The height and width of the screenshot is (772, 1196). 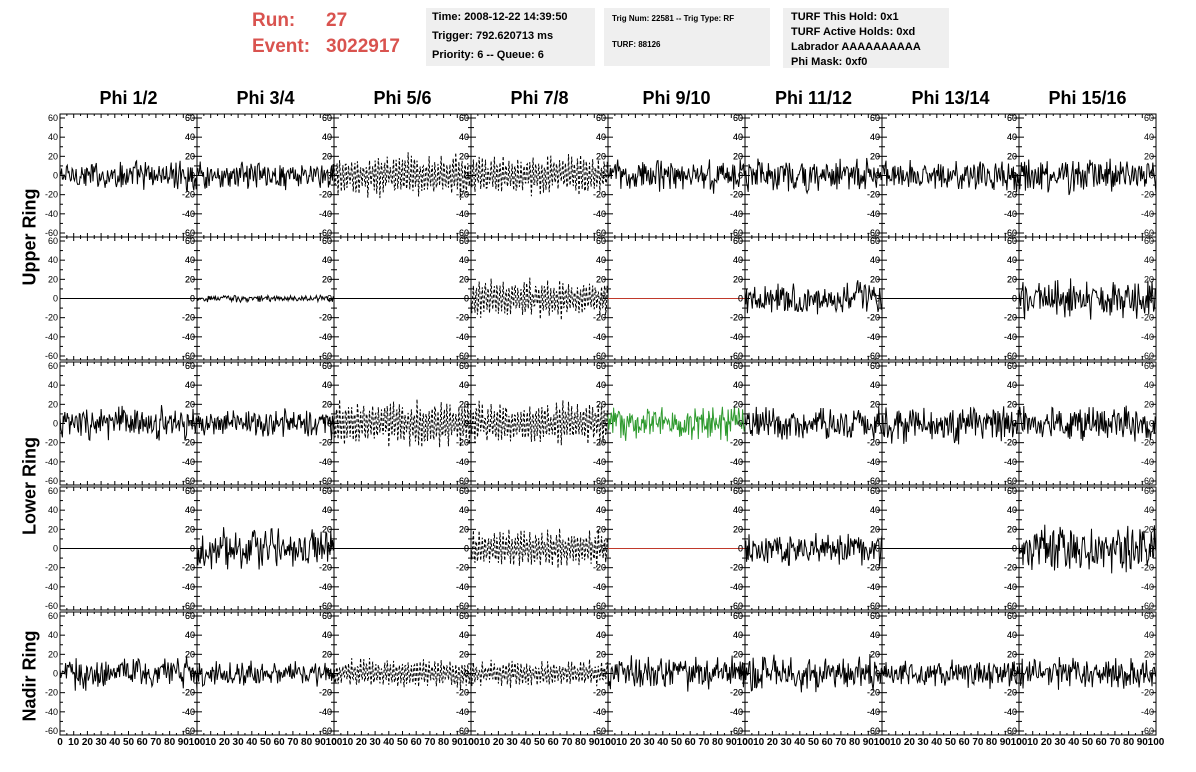 What do you see at coordinates (362, 742) in the screenshot?
I see `x-tick-label: 20` at bounding box center [362, 742].